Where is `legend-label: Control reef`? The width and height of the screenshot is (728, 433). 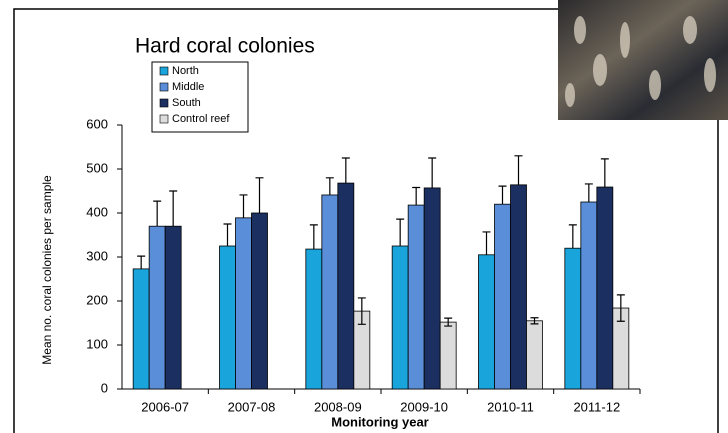 legend-label: Control reef is located at coordinates (201, 119).